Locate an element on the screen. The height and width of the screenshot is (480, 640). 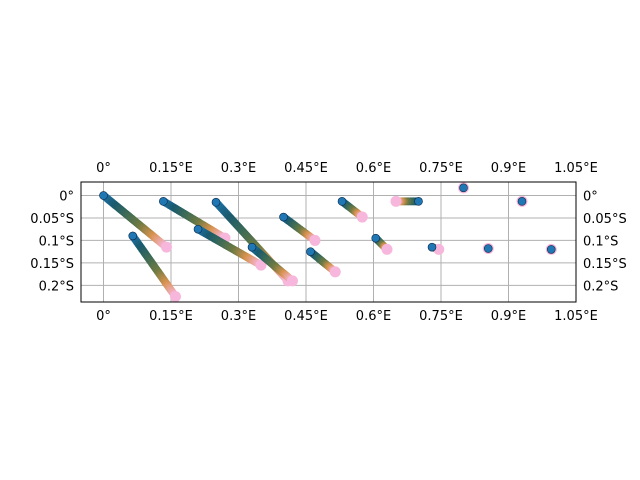
x-tick-label-bottom: 0.15°E is located at coordinates (171, 316).